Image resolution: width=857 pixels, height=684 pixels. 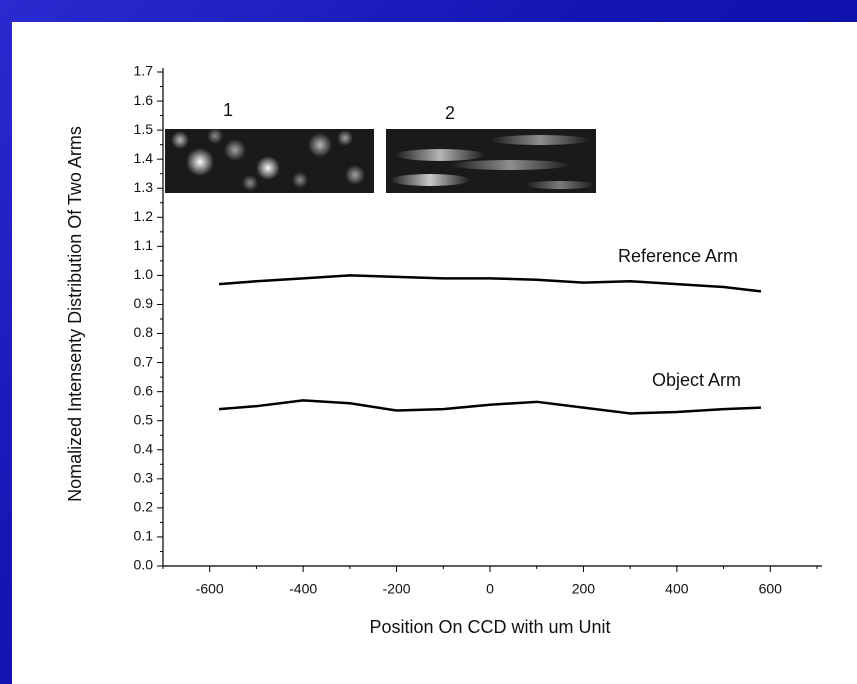 What do you see at coordinates (144, 274) in the screenshot?
I see `y-tick-label: 1.0` at bounding box center [144, 274].